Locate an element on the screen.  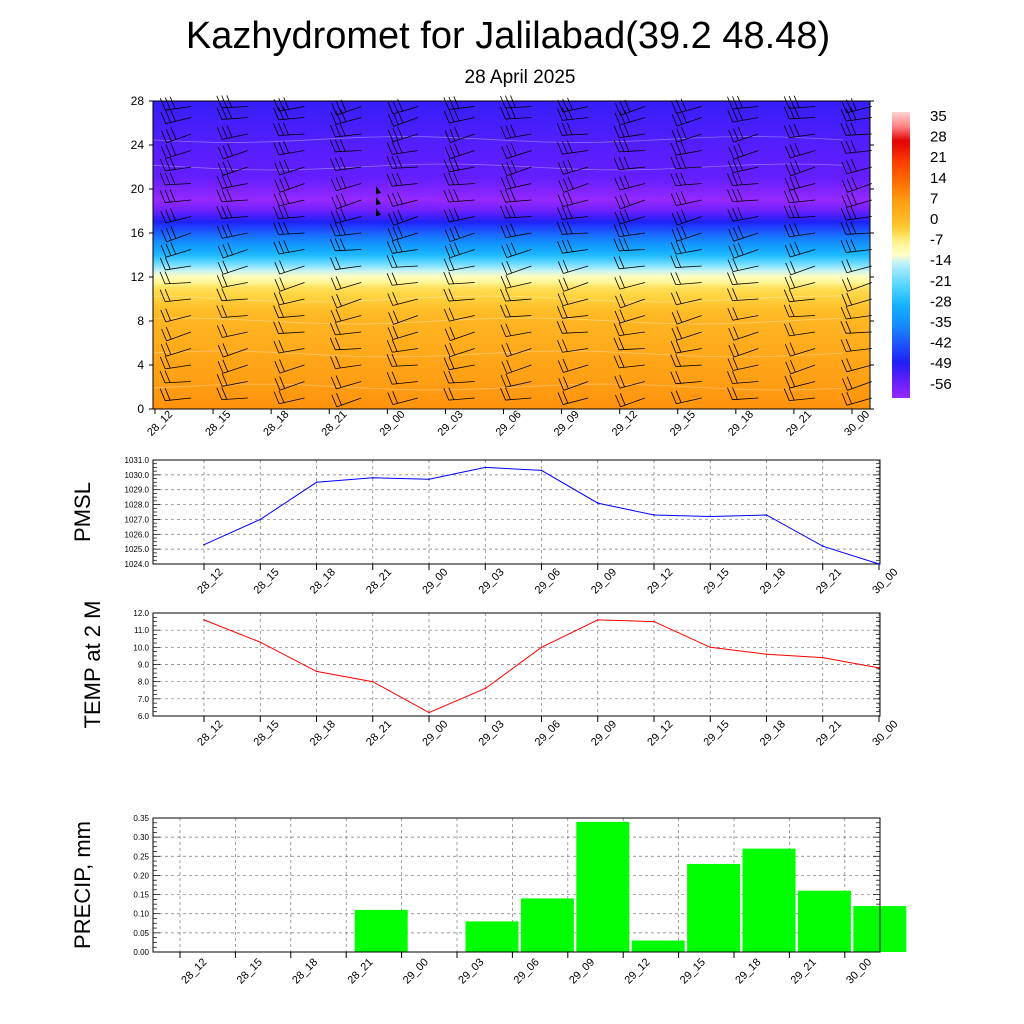
y-tick-label: 12.0 is located at coordinates (141, 613).